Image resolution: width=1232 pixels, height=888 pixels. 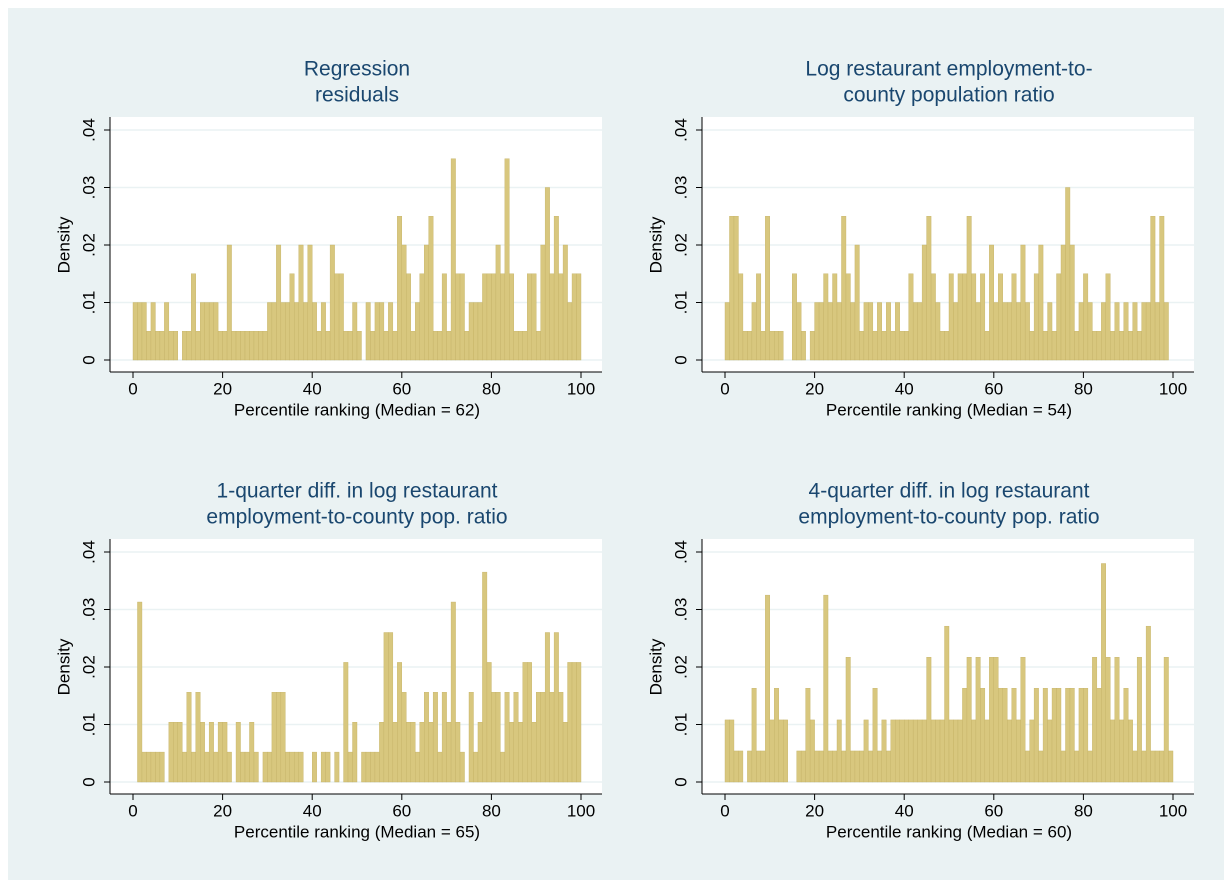 I want to click on y-tick-label: .04, so click(x=88, y=130).